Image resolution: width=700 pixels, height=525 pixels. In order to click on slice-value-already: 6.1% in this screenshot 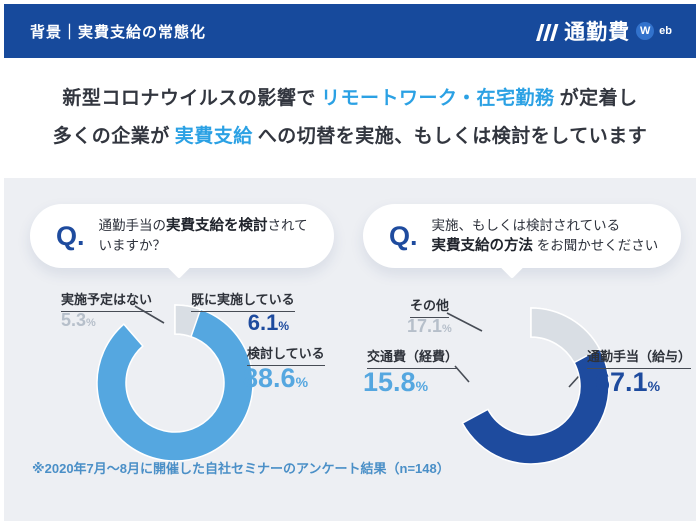, I will do `click(241, 323)`.